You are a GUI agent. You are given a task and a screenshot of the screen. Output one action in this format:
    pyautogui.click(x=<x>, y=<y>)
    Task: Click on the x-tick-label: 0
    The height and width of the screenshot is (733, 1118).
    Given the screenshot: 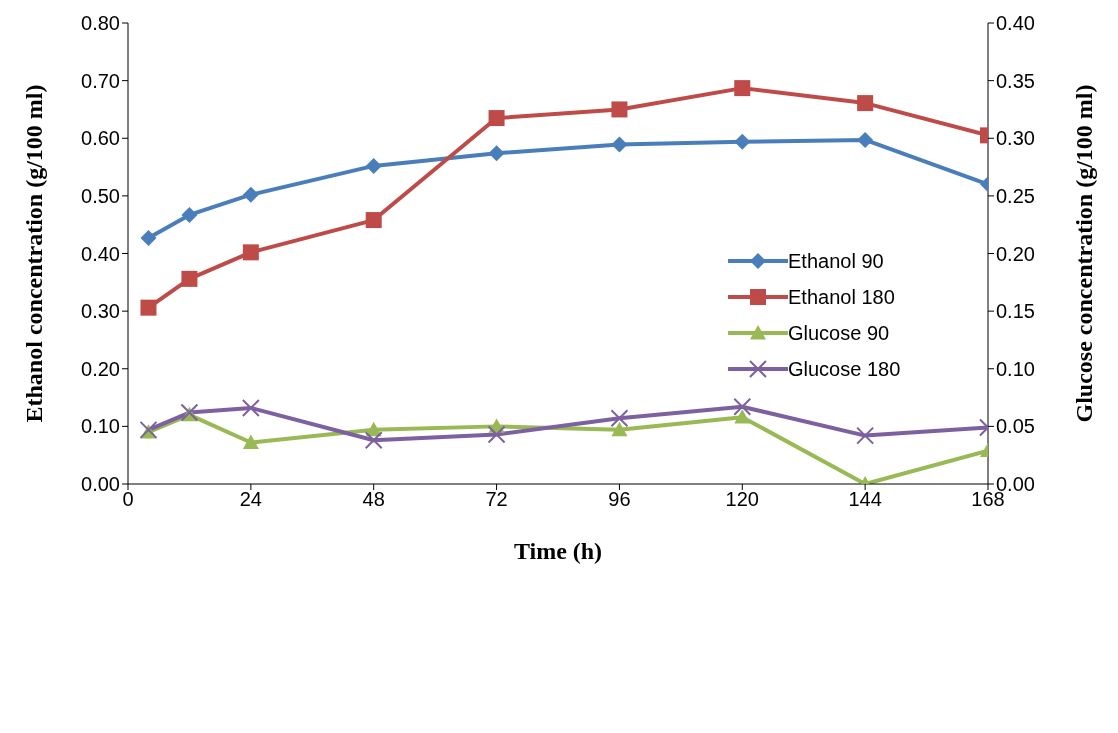 What is the action you would take?
    pyautogui.click(x=128, y=499)
    